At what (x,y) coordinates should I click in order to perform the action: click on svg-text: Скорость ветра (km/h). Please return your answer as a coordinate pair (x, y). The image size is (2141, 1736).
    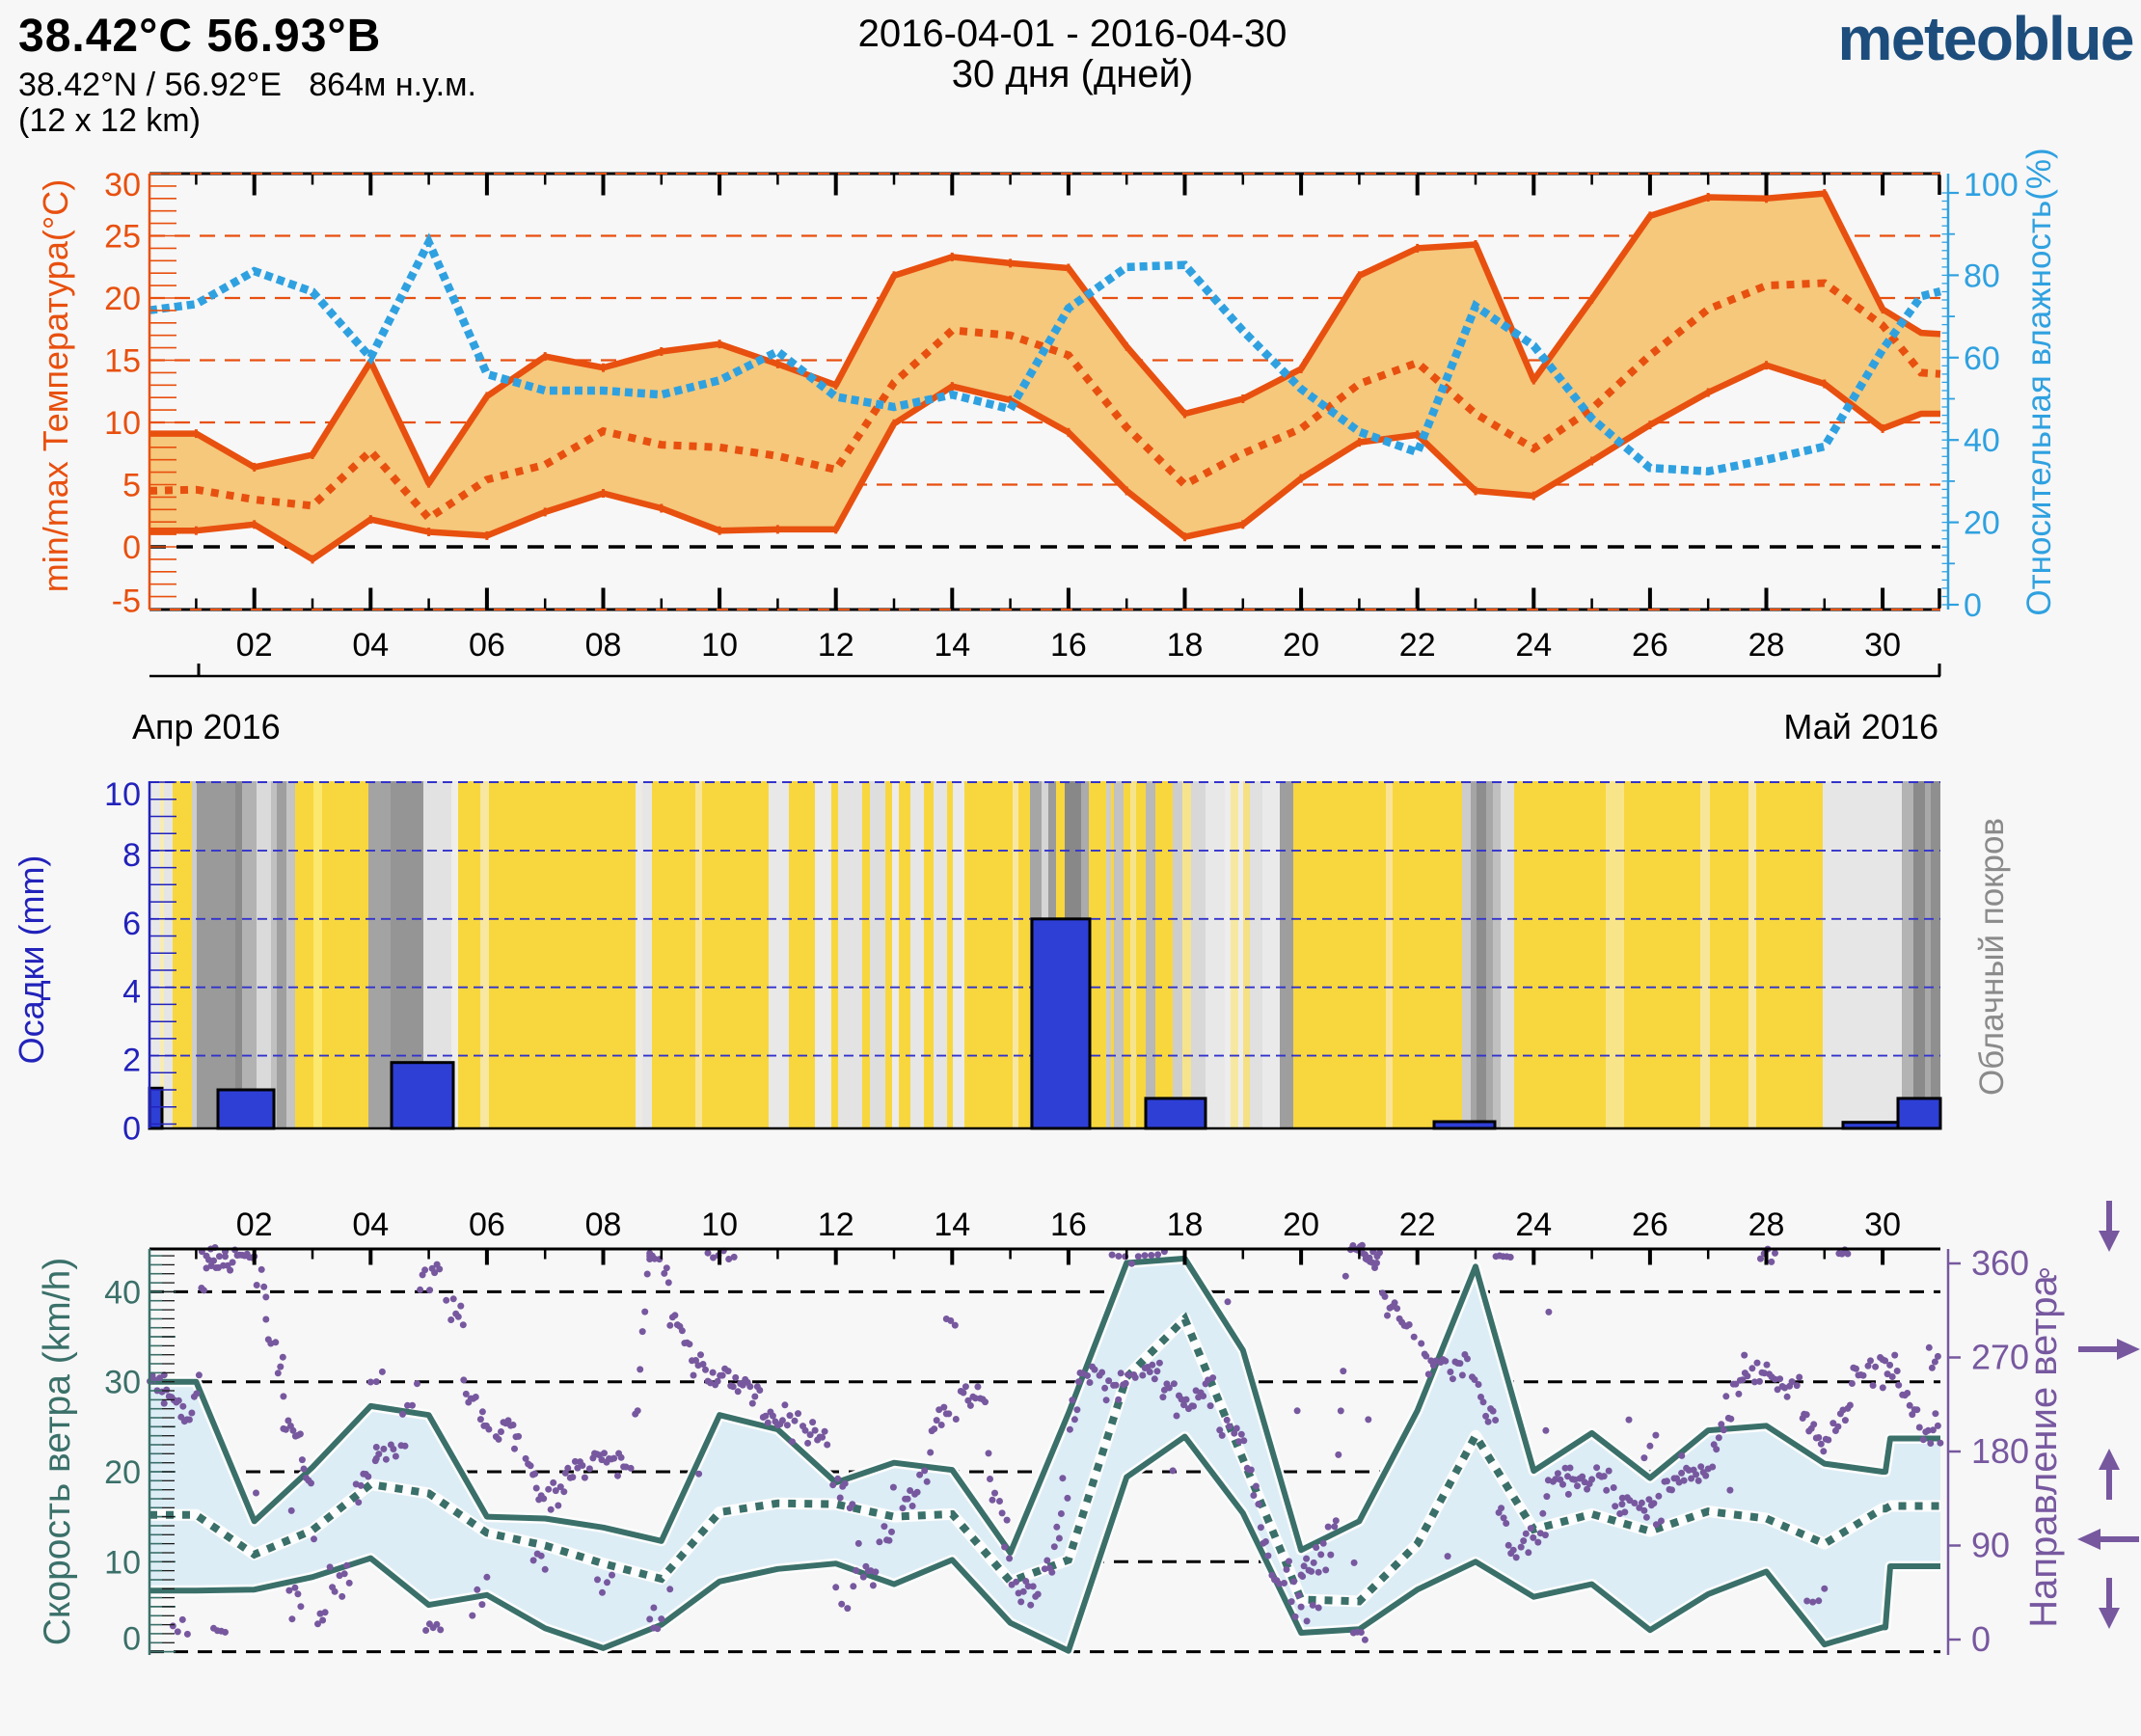
    Looking at the image, I should click on (58, 1452).